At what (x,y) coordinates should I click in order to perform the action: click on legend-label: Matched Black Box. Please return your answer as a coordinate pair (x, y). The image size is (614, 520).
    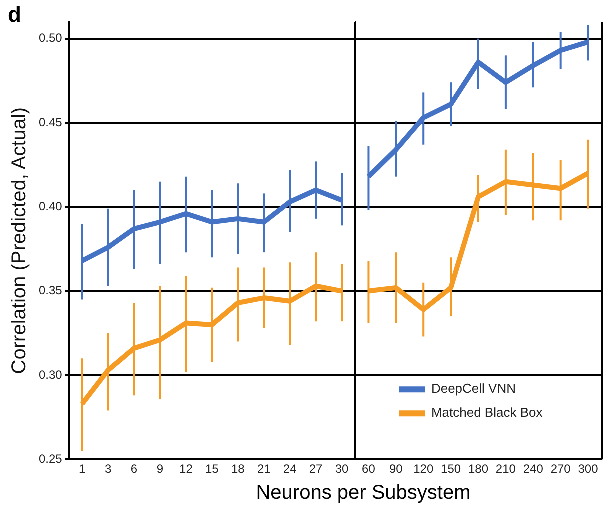
    Looking at the image, I should click on (487, 412).